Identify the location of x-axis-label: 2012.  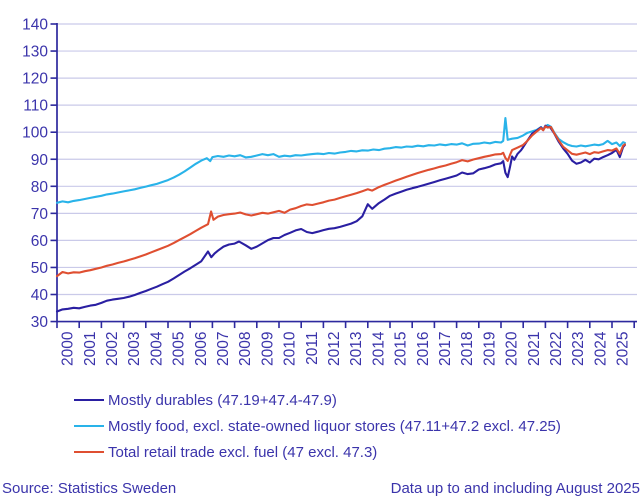
(334, 349).